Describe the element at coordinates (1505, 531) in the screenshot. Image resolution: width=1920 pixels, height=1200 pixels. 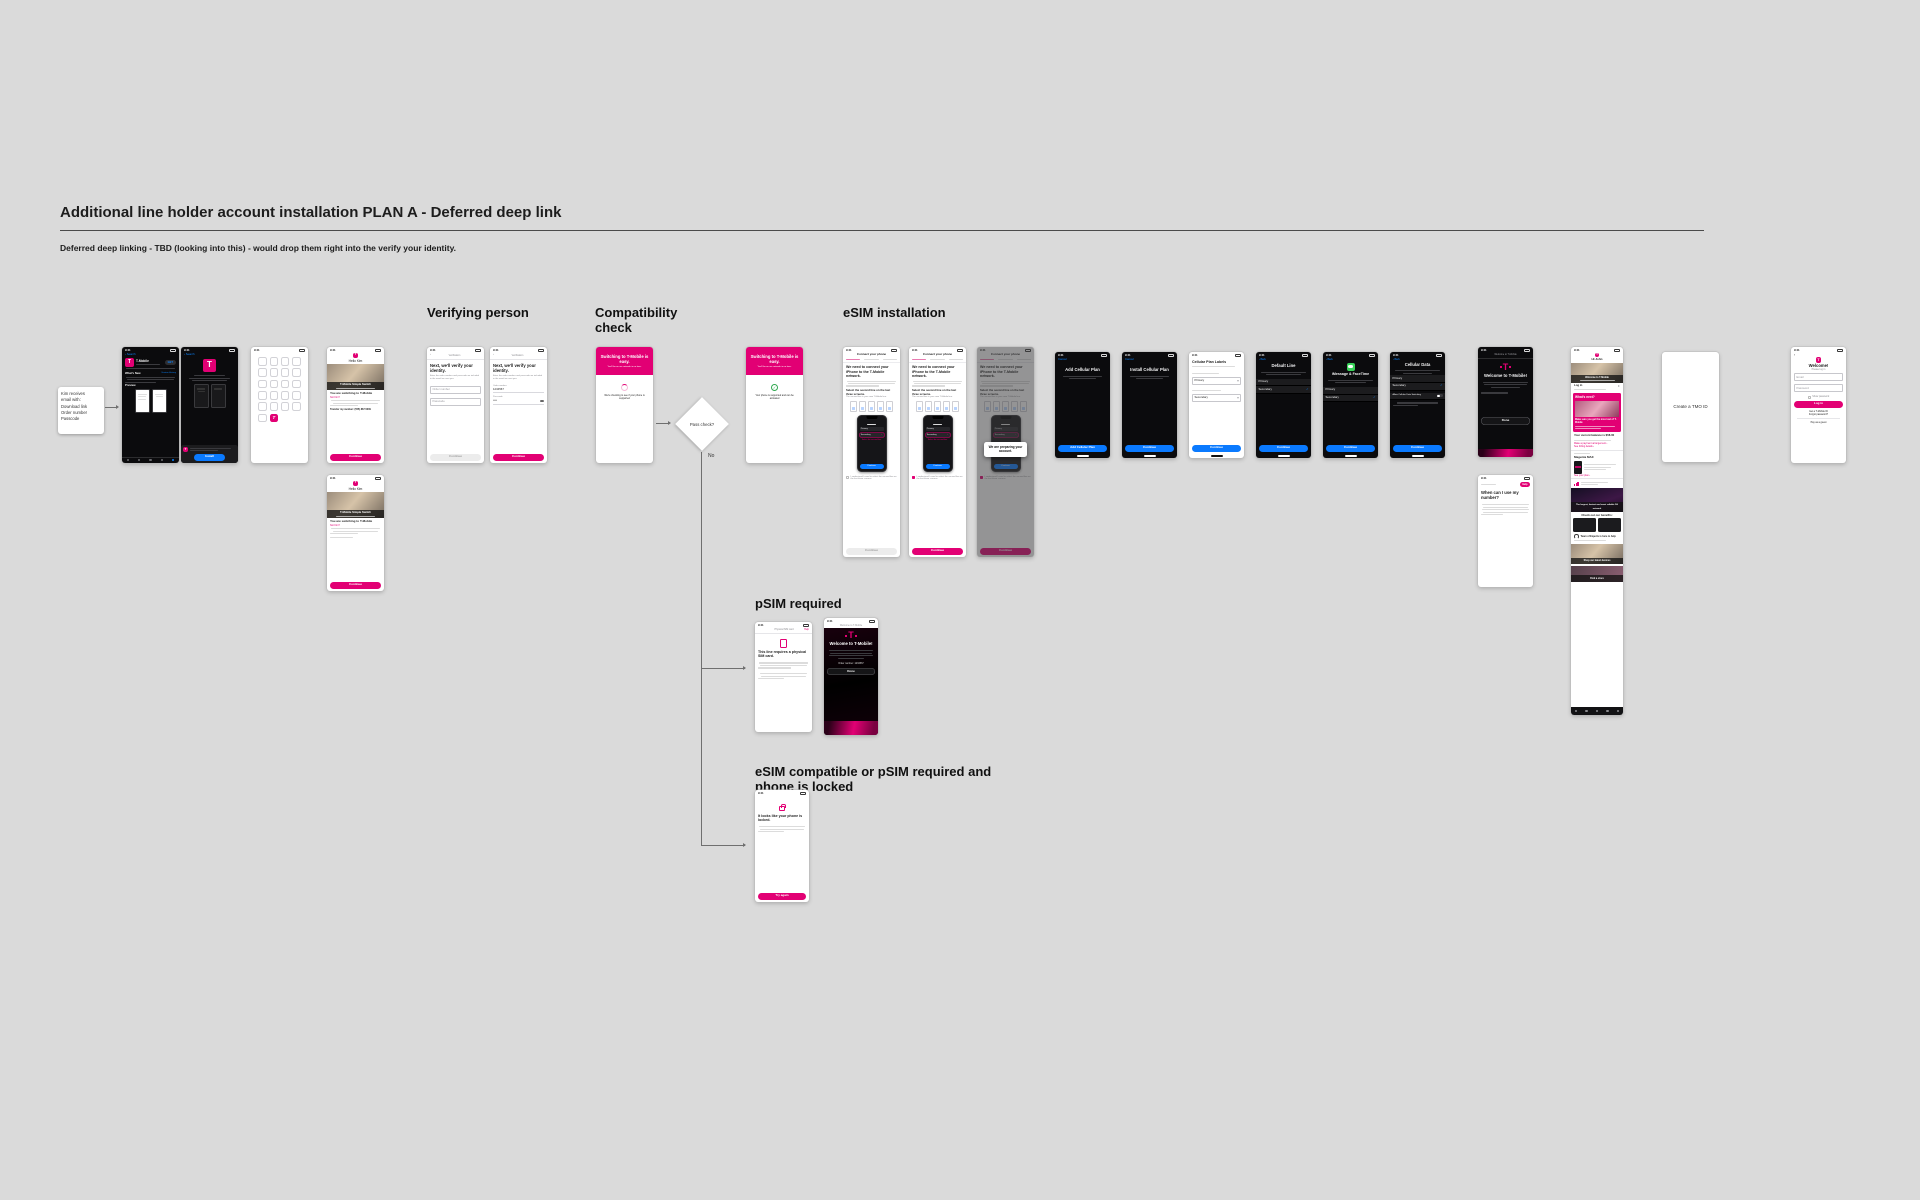
I see `screen-when-number: 9:41 Help When can I use my number?` at that location.